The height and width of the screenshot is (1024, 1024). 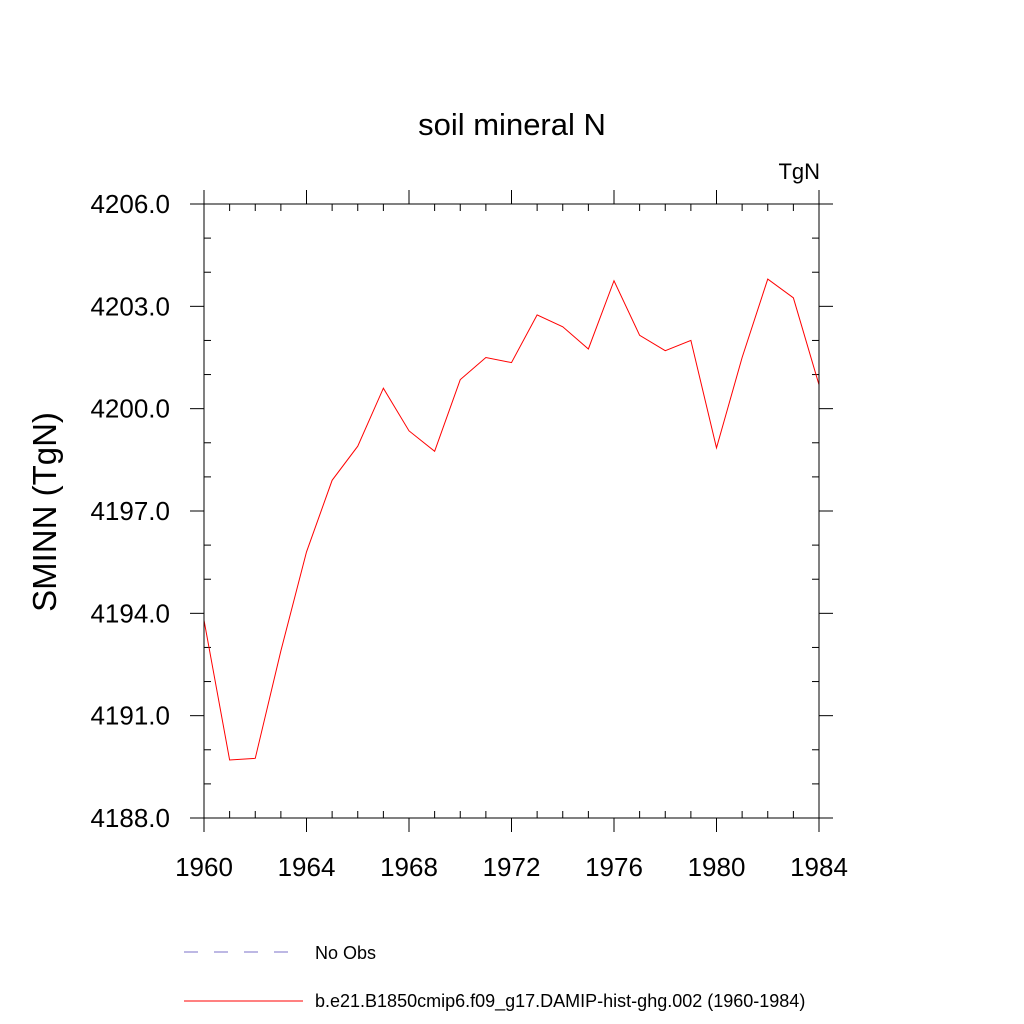 I want to click on units-label: TgN, so click(x=799, y=171).